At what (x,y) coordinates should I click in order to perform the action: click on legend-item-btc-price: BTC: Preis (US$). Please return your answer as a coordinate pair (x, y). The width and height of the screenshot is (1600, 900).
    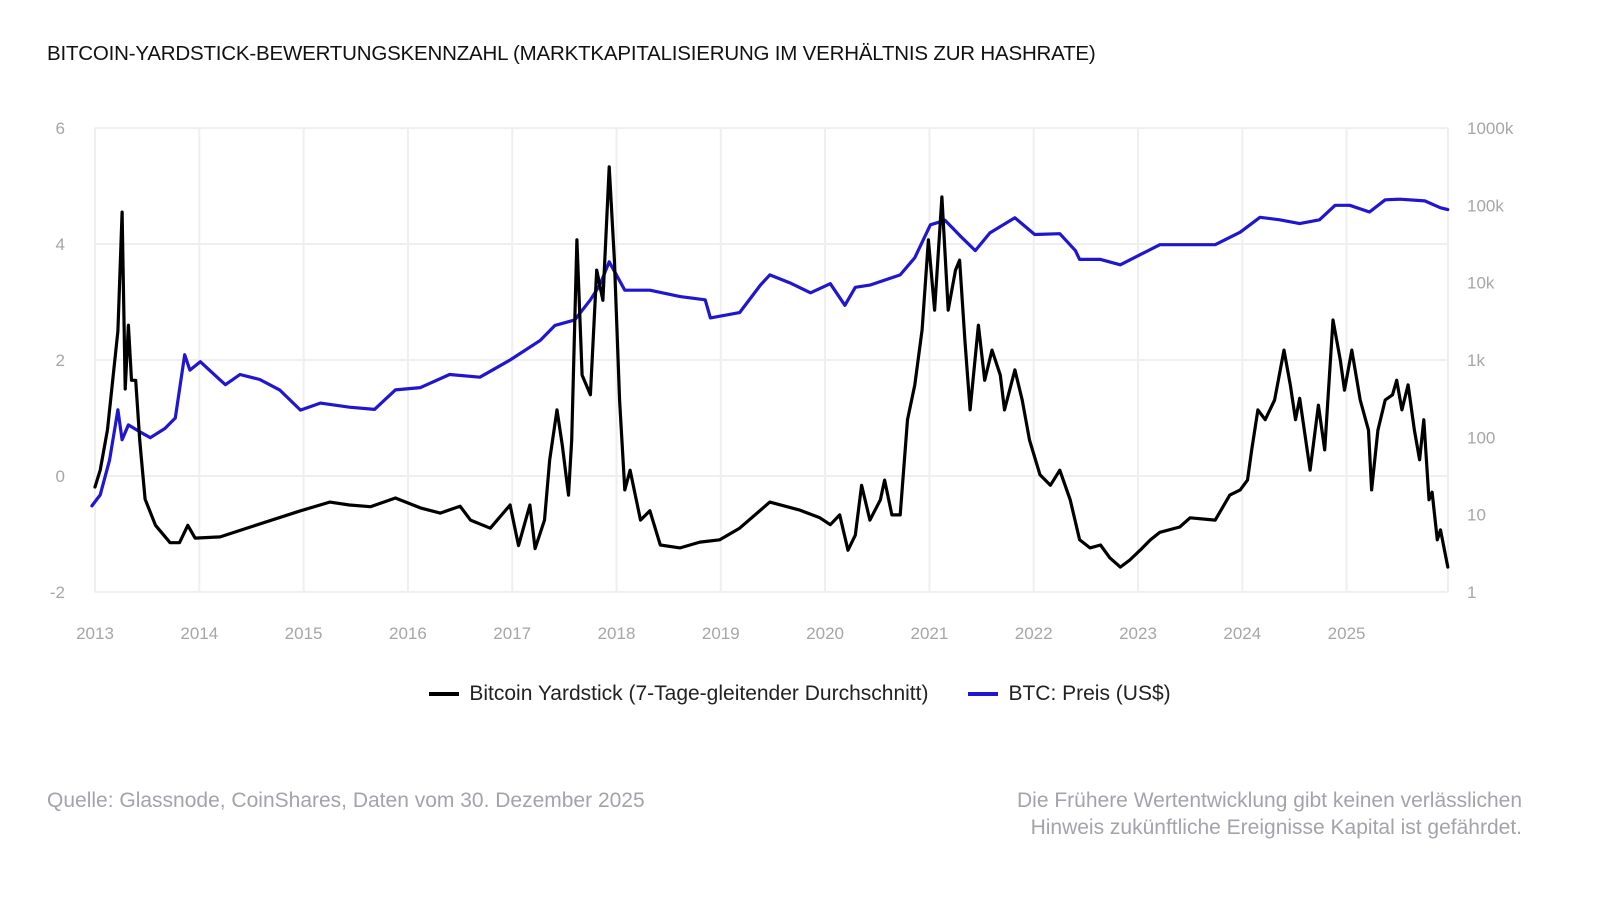
    Looking at the image, I should click on (1069, 694).